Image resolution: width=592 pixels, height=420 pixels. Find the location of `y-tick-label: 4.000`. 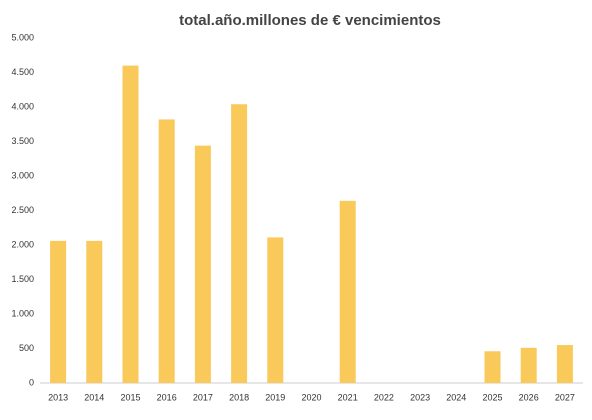

y-tick-label: 4.000 is located at coordinates (22, 106).